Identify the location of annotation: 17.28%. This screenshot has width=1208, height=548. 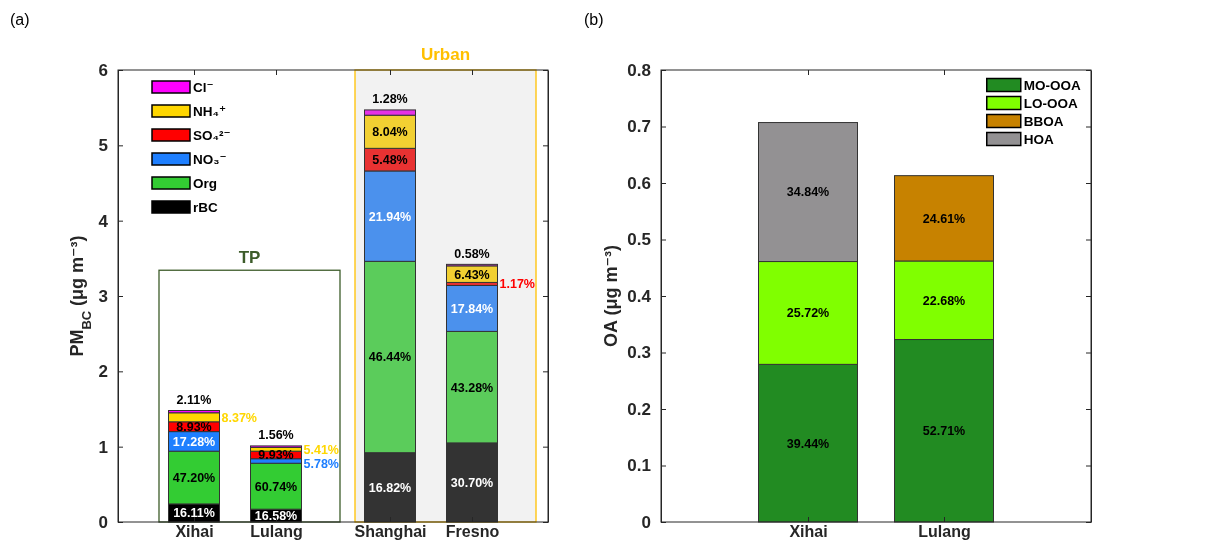
(194, 441).